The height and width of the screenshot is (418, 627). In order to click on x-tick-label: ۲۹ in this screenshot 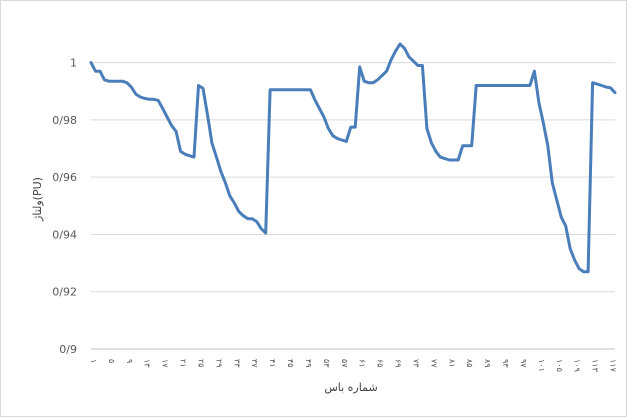, I will do `click(218, 363)`.